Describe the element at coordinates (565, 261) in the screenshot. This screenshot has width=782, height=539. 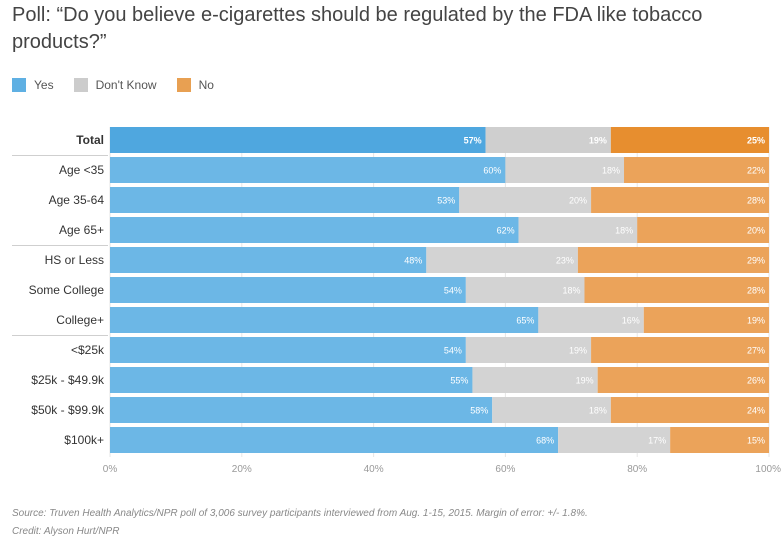
I see `bar-value-label: 23%` at that location.